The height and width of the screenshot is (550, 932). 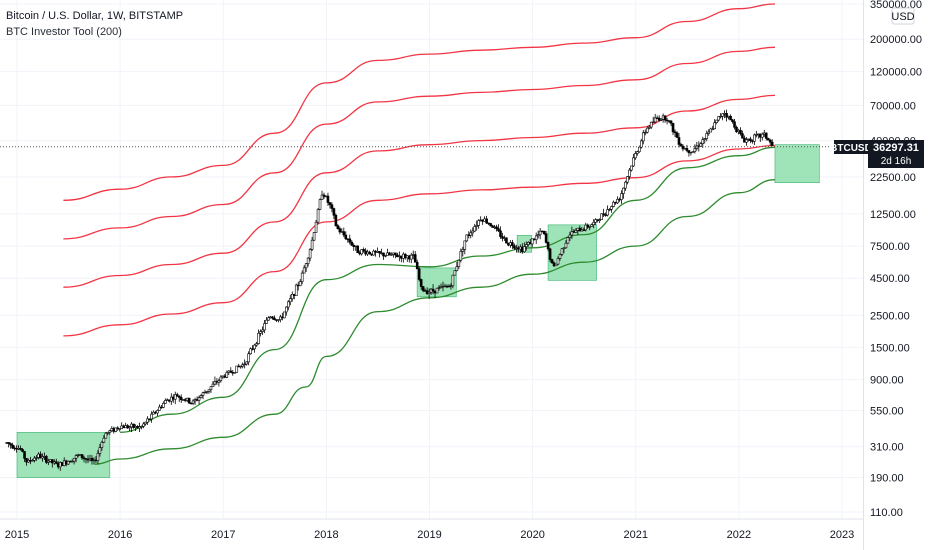 I want to click on currency-label: USD, so click(x=902, y=17).